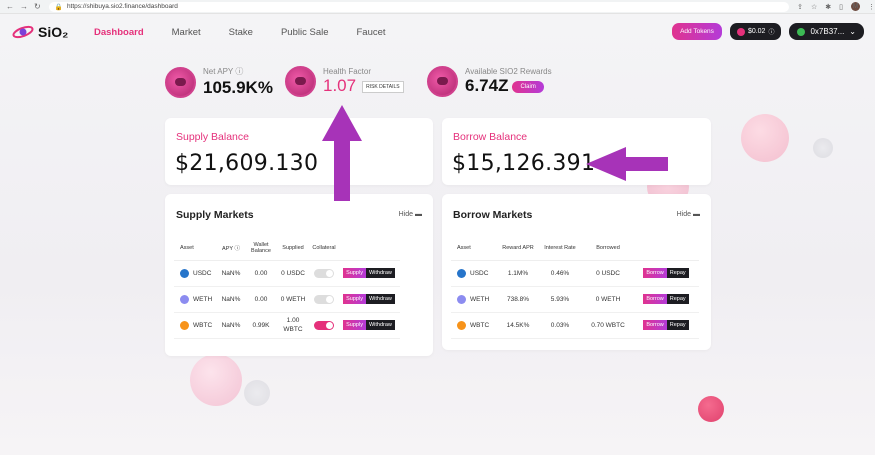 The height and width of the screenshot is (455, 875). What do you see at coordinates (518, 273) in the screenshot?
I see `reward-apr: 1.1M%` at bounding box center [518, 273].